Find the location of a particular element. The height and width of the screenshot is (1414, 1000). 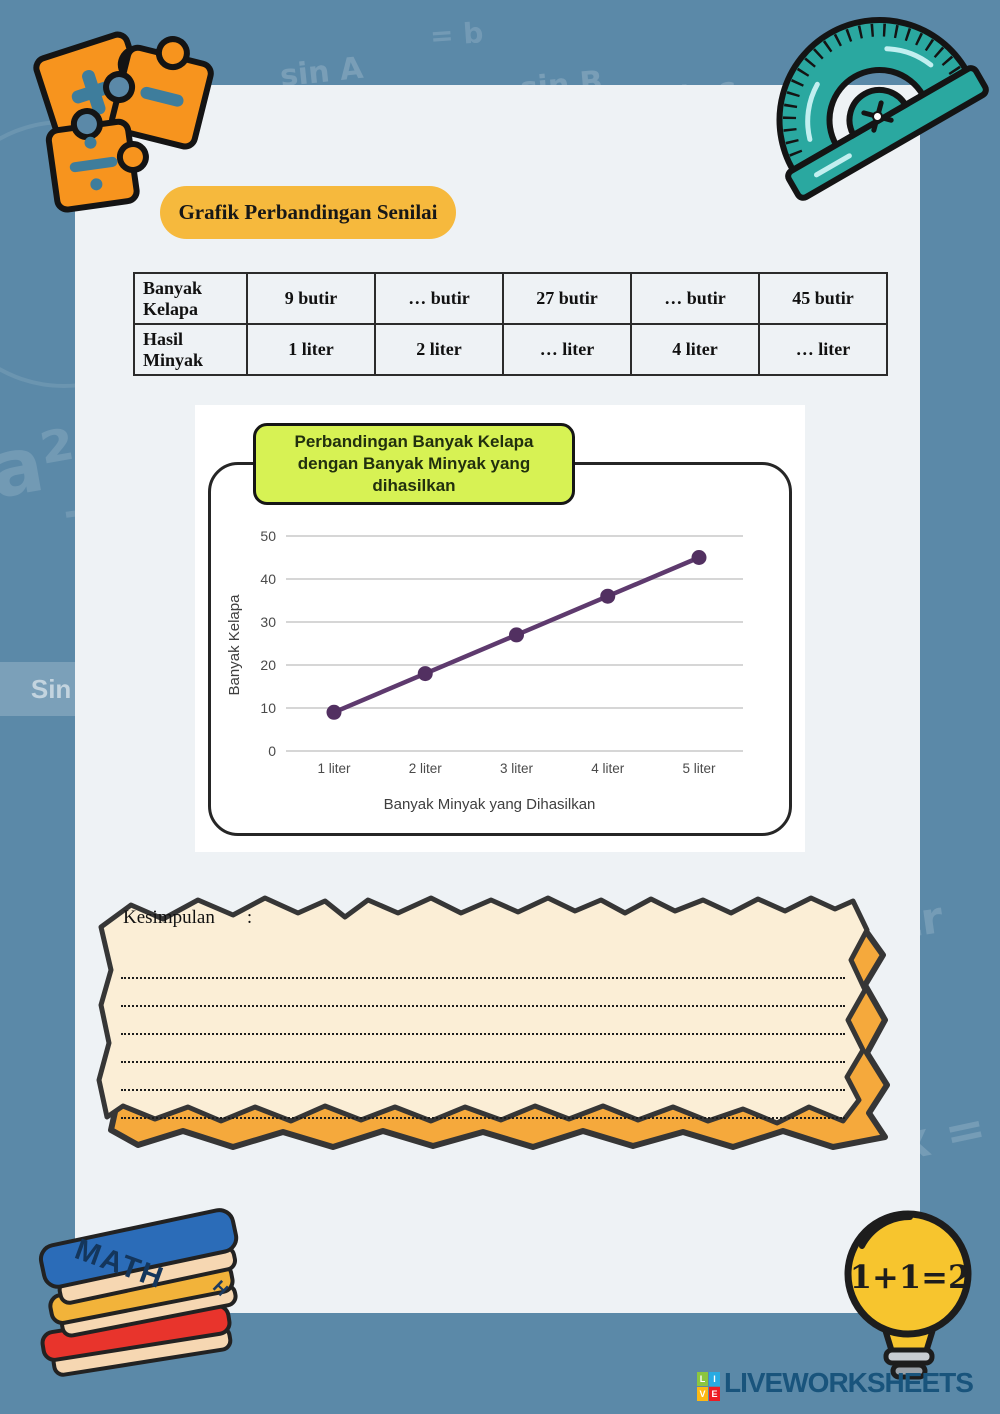

math-books-decoration: H MATH is located at coordinates (138, 1292).